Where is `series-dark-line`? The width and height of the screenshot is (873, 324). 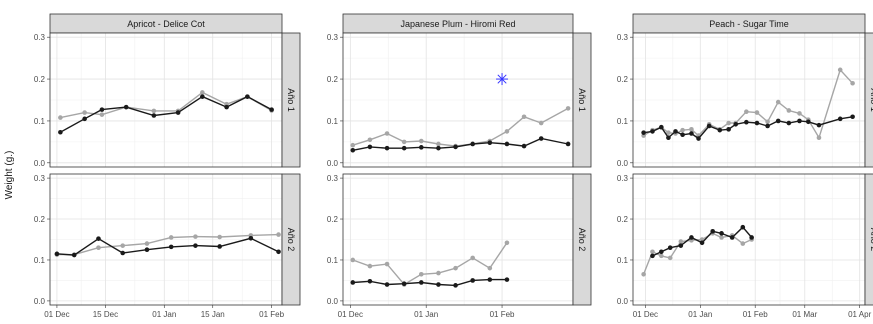
series-dark-line is located at coordinates (167, 246).